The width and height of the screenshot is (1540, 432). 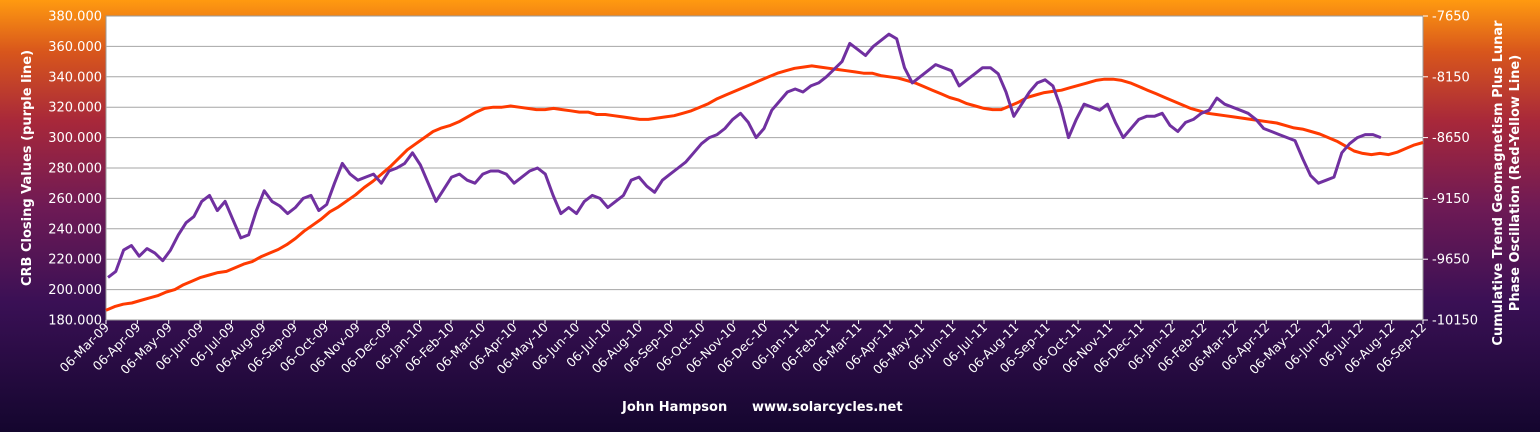 I want to click on footer-website: www.solarcycles.net, so click(x=827, y=407).